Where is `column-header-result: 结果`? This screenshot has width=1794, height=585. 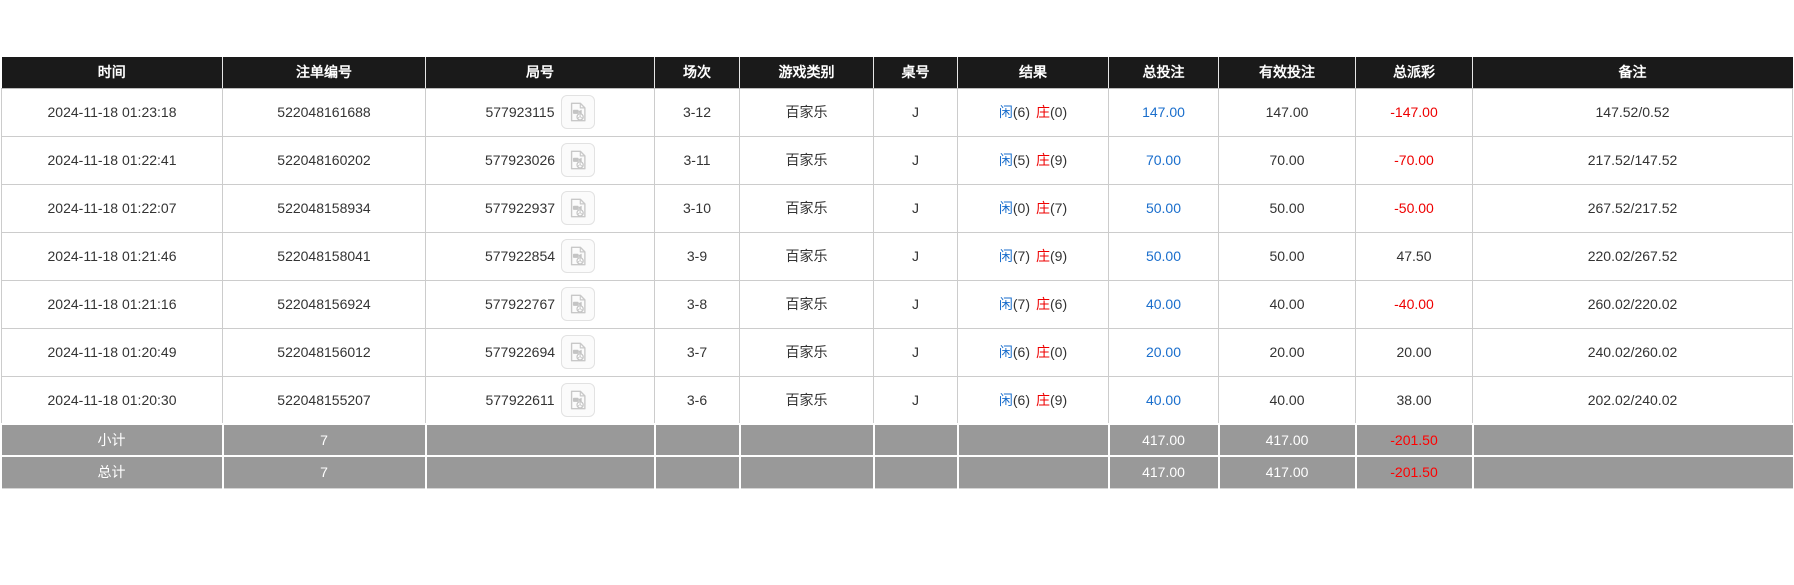 column-header-result: 结果 is located at coordinates (1033, 73).